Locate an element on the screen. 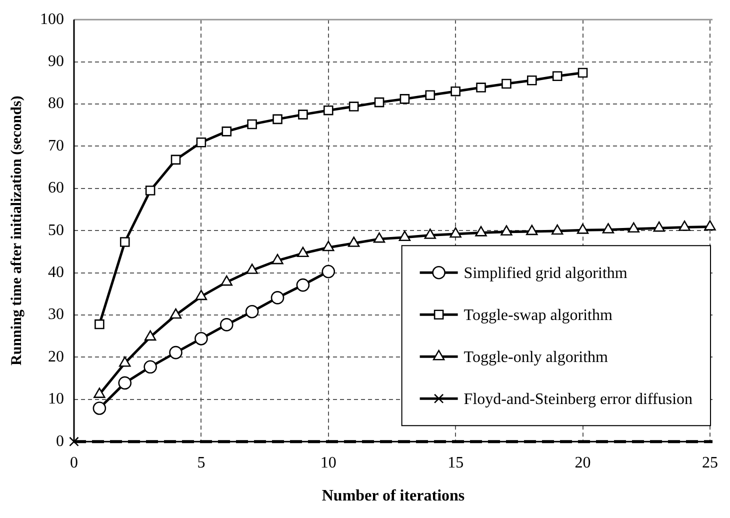 Image resolution: width=730 pixels, height=518 pixels. x-tick-label: 10 is located at coordinates (328, 463).